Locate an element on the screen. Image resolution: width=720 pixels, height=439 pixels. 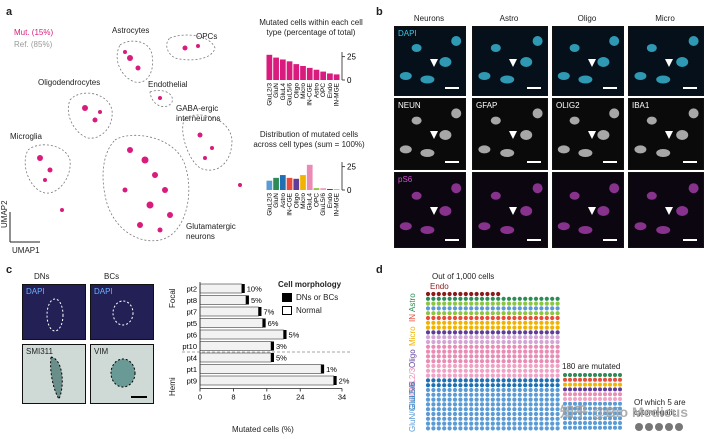
chart3-xlabel: Mutated cells (%) is located at coordinates (263, 429).